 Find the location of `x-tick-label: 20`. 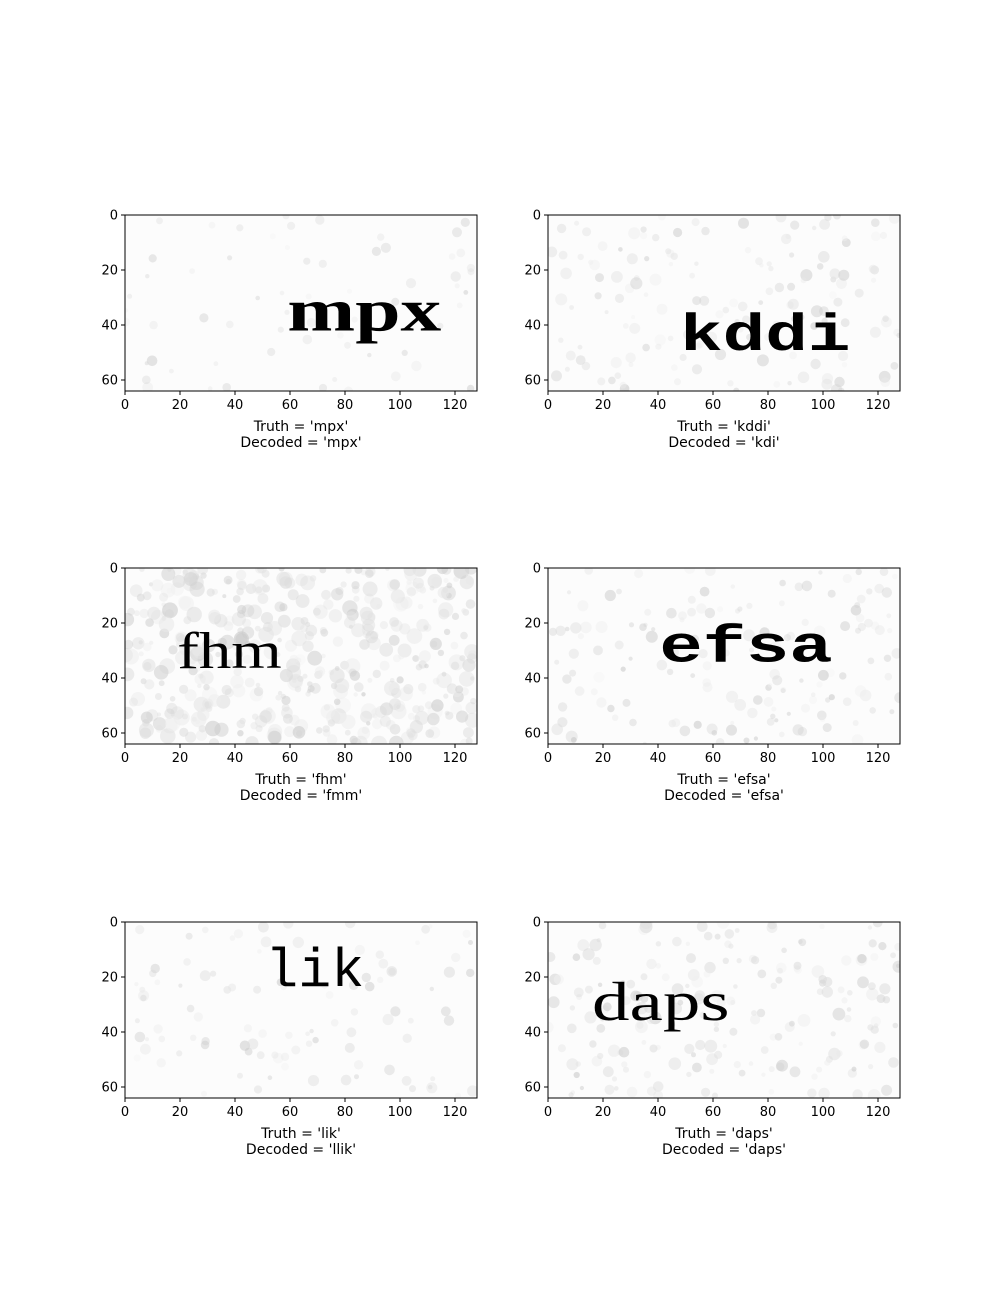

x-tick-label: 20 is located at coordinates (180, 1112).